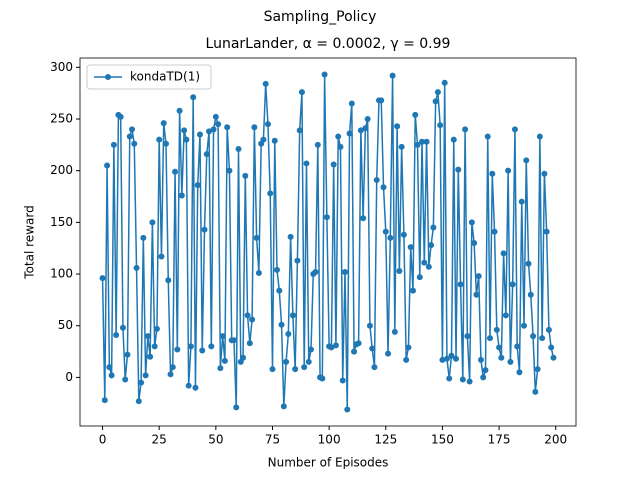 The width and height of the screenshot is (640, 480). I want to click on suptitle: Sampling_Policy, so click(320, 17).